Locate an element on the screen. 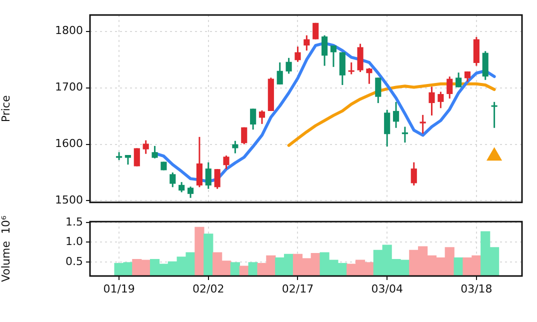 This screenshot has height=322, width=537. y-tick-label: 1800 is located at coordinates (69, 31).